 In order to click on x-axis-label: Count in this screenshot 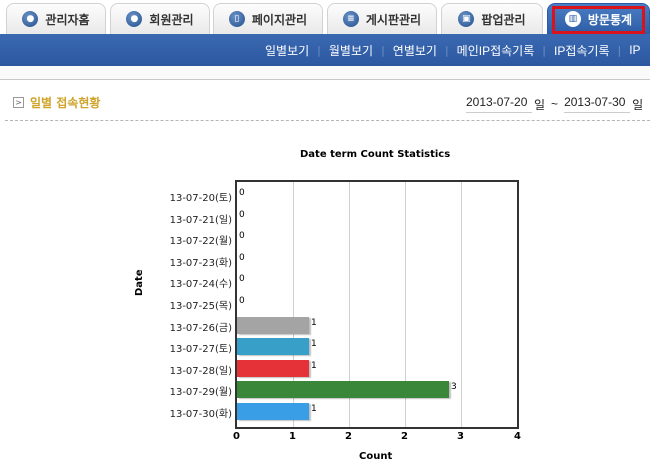, I will do `click(376, 456)`.